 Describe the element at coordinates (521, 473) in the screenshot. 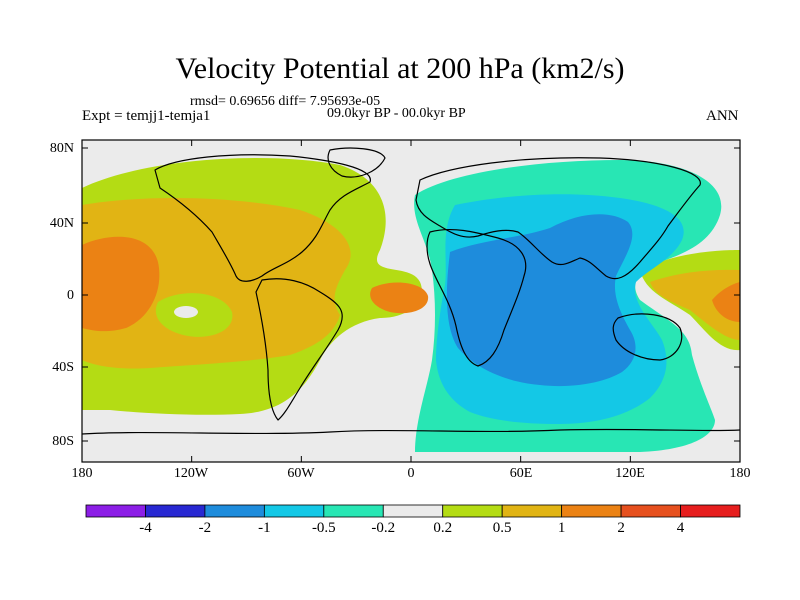

I see `lon-label-60e: 60E` at that location.